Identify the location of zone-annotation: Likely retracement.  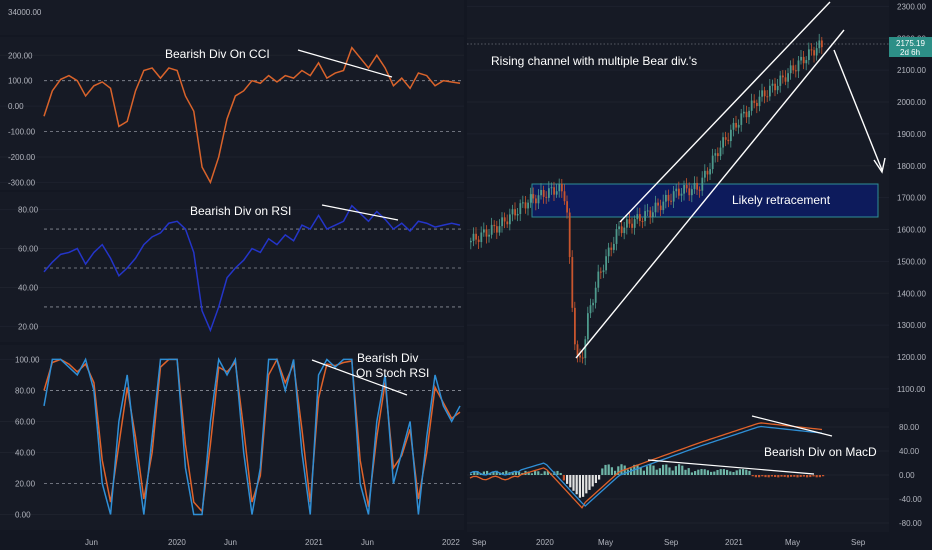
(781, 200).